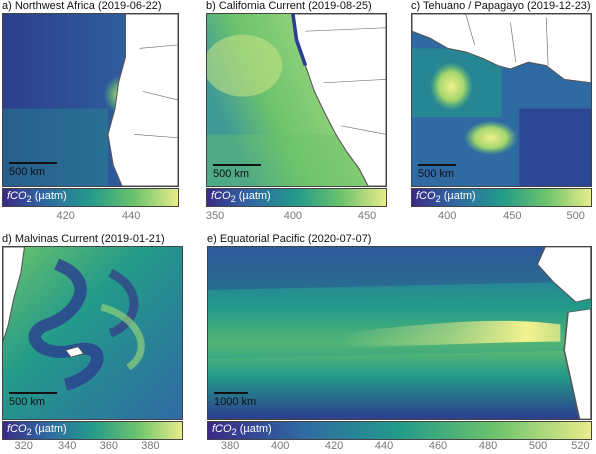 The height and width of the screenshot is (454, 596). What do you see at coordinates (90, 217) in the screenshot?
I see `colorbar-ticks: 420 440` at bounding box center [90, 217].